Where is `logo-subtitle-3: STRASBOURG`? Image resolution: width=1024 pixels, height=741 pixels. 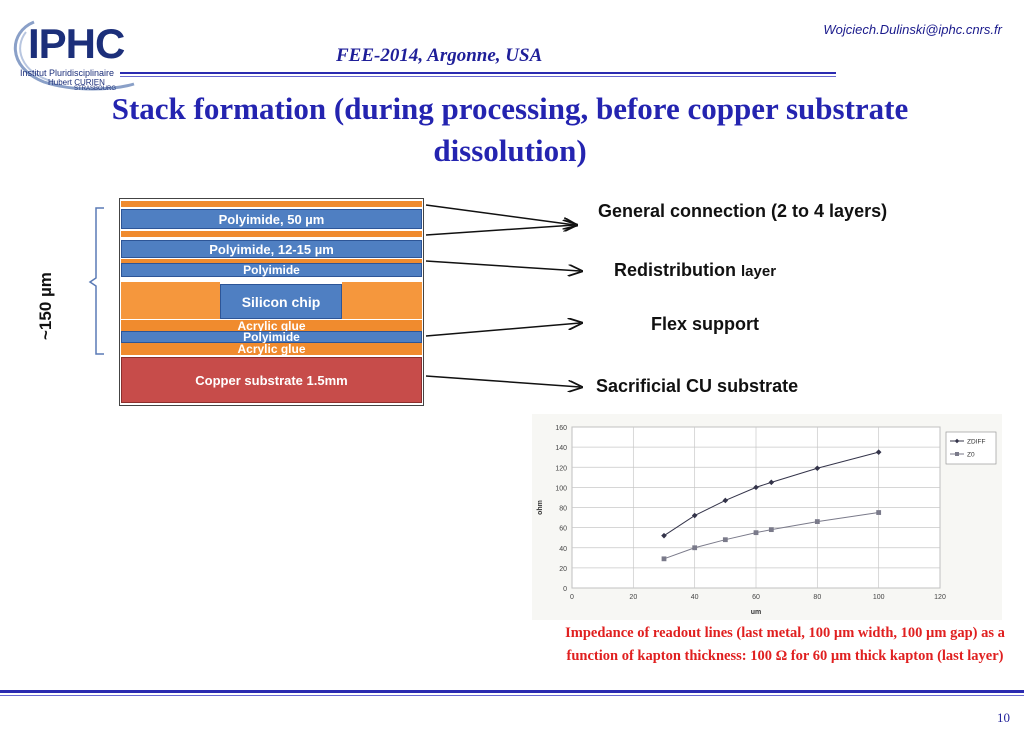
logo-subtitle-3: STRASBOURG is located at coordinates (95, 89).